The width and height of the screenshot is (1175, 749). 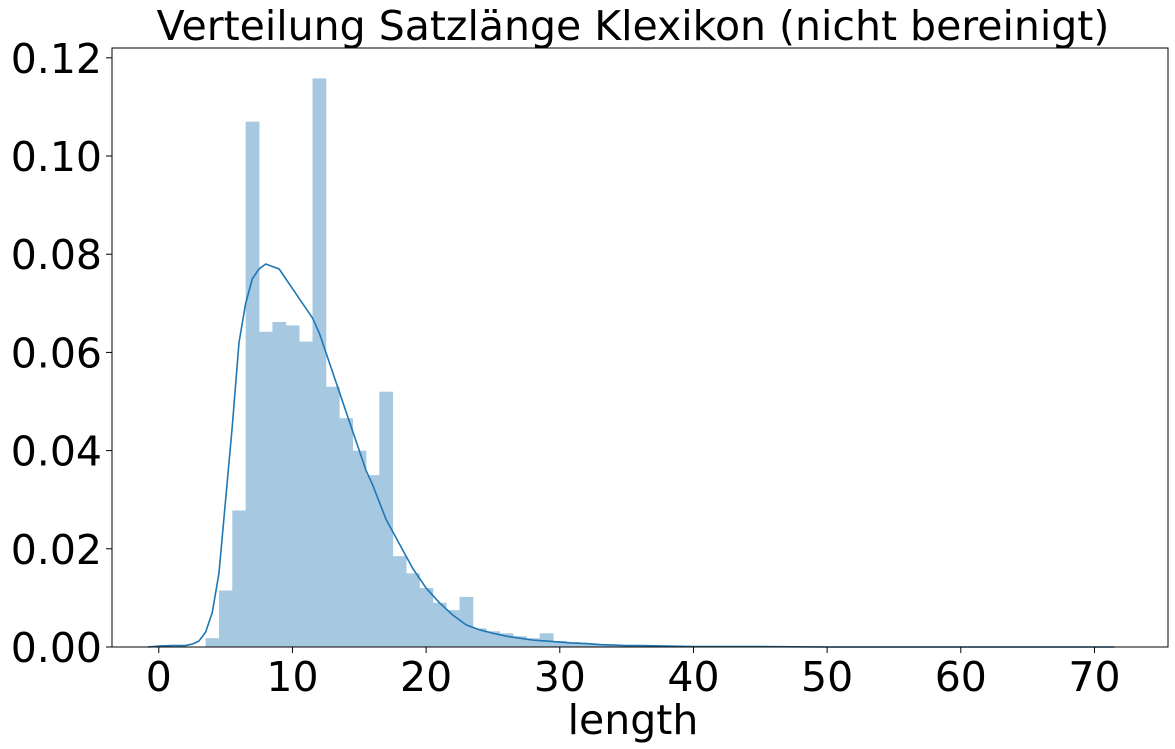 What do you see at coordinates (56, 157) in the screenshot?
I see `y-tick-label: 0.10` at bounding box center [56, 157].